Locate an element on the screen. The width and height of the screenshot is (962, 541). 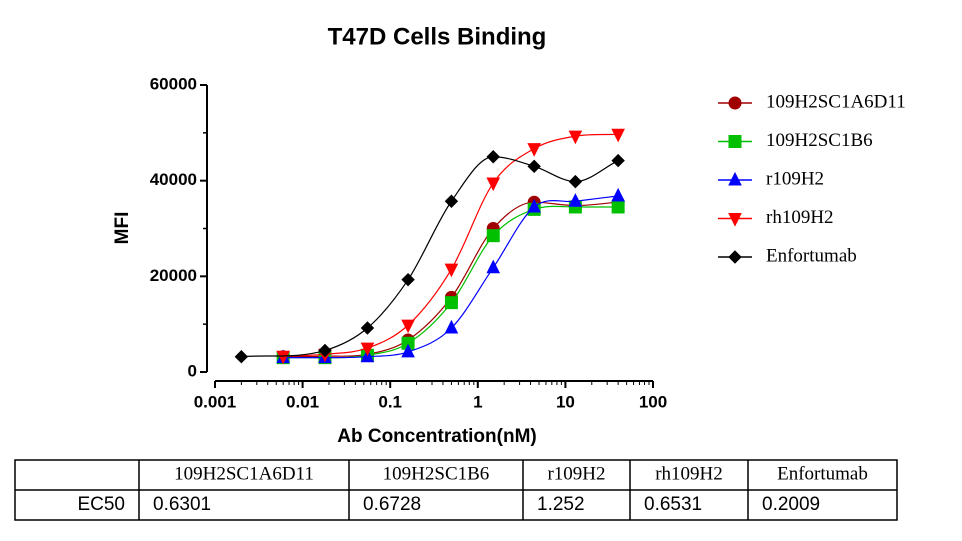
y-tick-label: 0 is located at coordinates (192, 370).